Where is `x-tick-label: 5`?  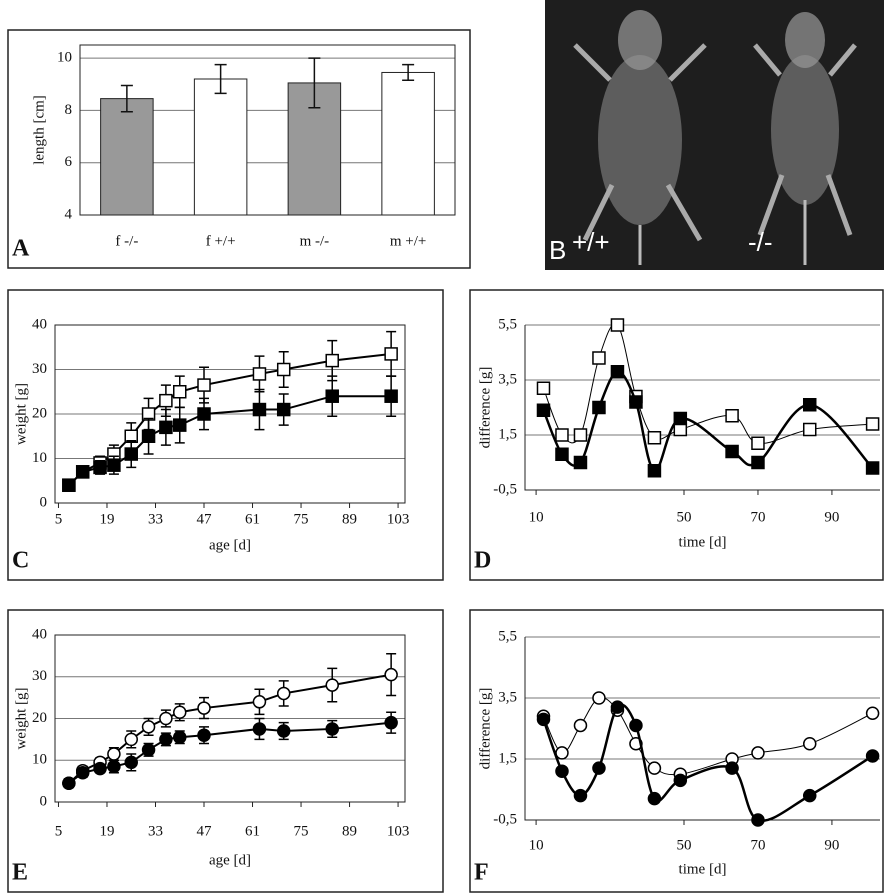
x-tick-label: 5 is located at coordinates (59, 519).